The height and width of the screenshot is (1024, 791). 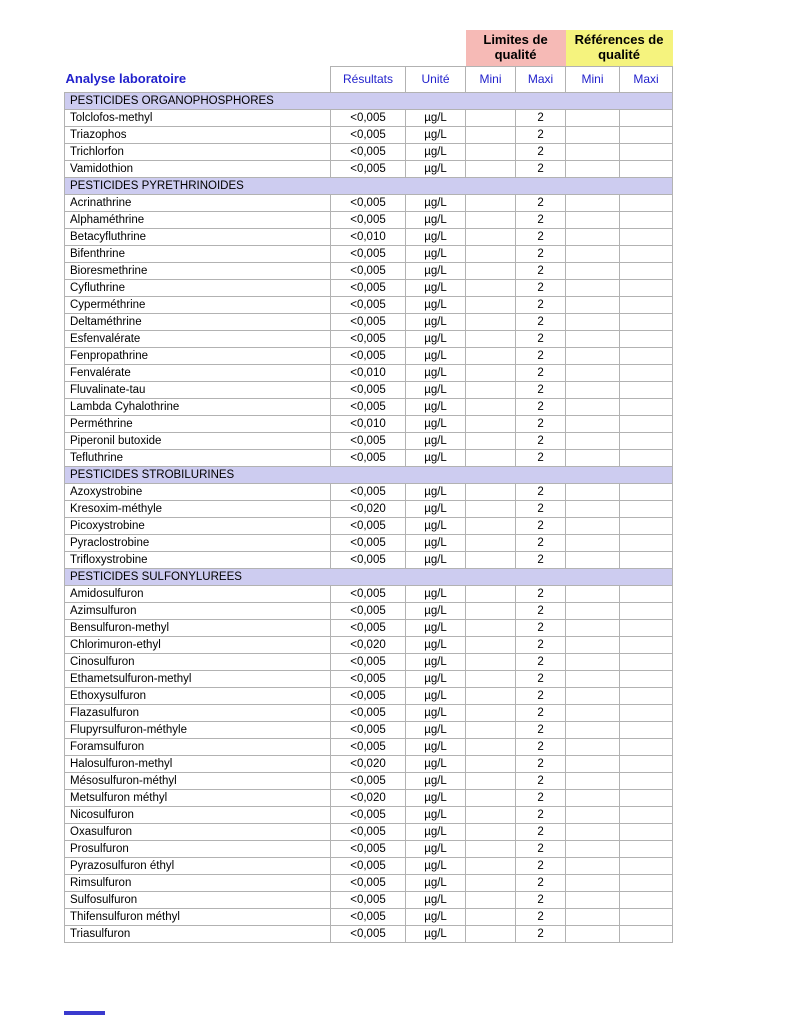 What do you see at coordinates (369, 899) in the screenshot?
I see `table-row: Sulfosulfuron <0,005 µg/L 2` at bounding box center [369, 899].